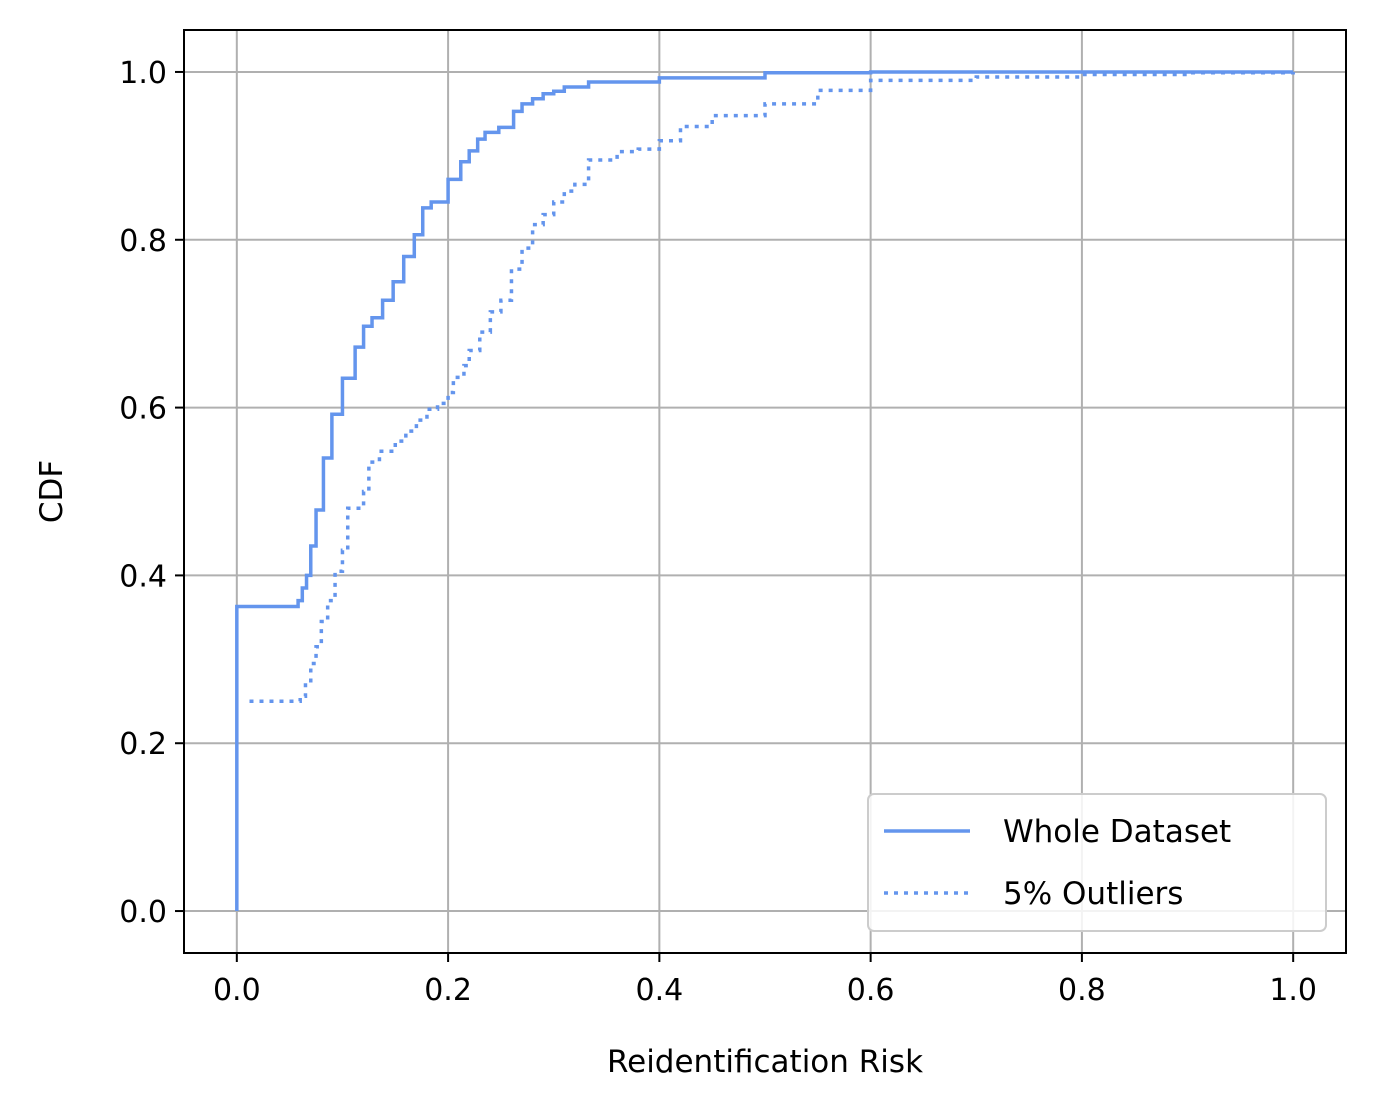 The image size is (1376, 1113). I want to click on y-tick-label: 0.8, so click(143, 241).